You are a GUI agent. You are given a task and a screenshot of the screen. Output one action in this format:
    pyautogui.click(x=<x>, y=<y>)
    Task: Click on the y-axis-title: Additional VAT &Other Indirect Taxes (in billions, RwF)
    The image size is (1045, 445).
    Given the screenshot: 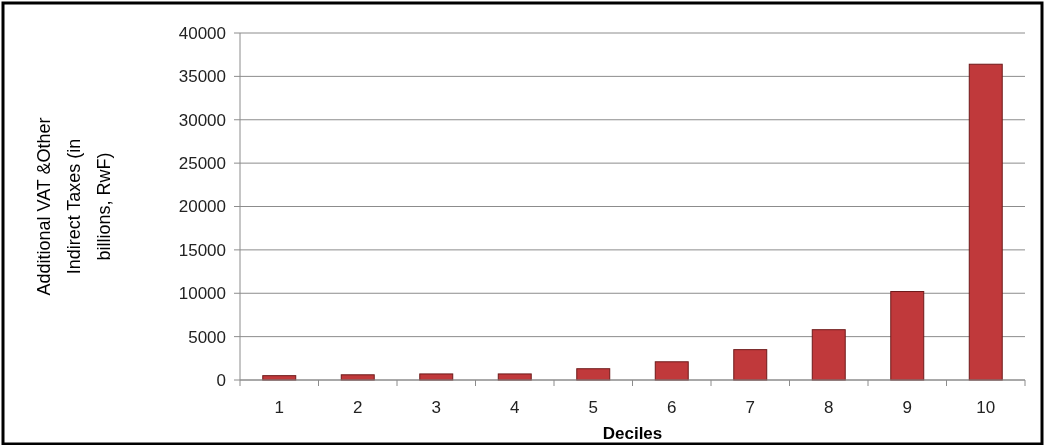 What is the action you would take?
    pyautogui.click(x=74, y=206)
    